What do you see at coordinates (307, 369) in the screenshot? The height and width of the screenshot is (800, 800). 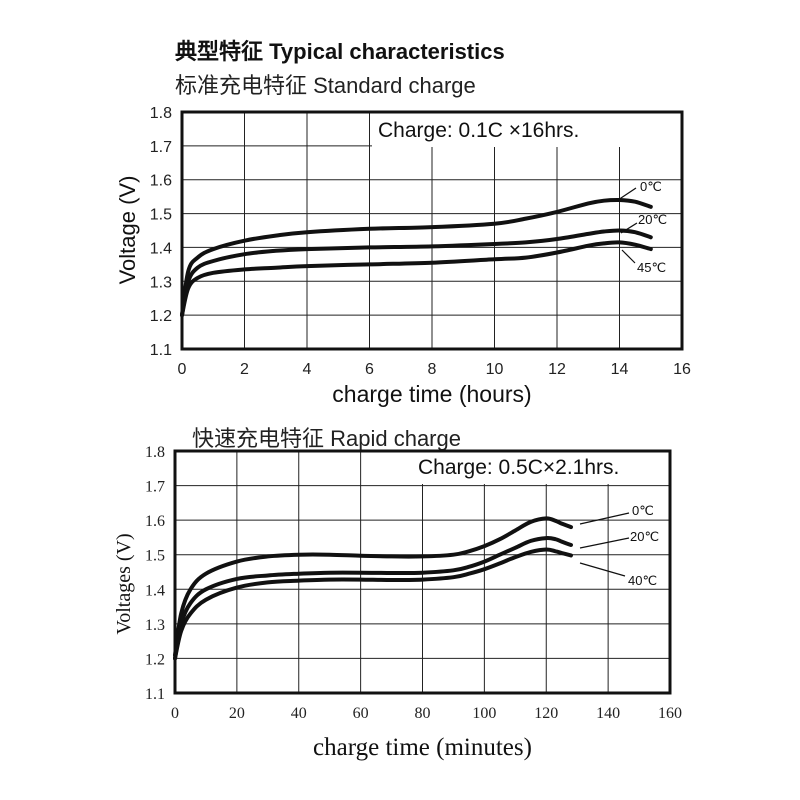 I see `x-tick-label: 4` at bounding box center [307, 369].